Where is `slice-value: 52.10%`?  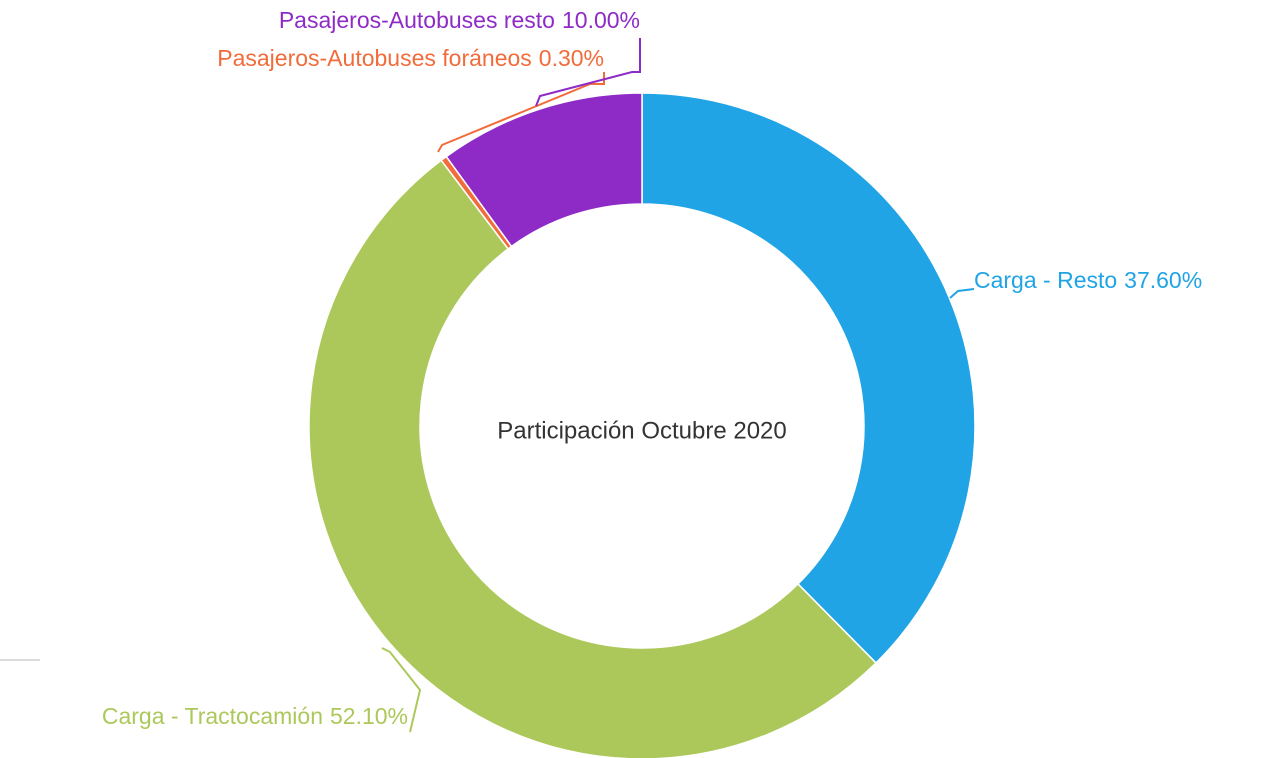 slice-value: 52.10% is located at coordinates (369, 716).